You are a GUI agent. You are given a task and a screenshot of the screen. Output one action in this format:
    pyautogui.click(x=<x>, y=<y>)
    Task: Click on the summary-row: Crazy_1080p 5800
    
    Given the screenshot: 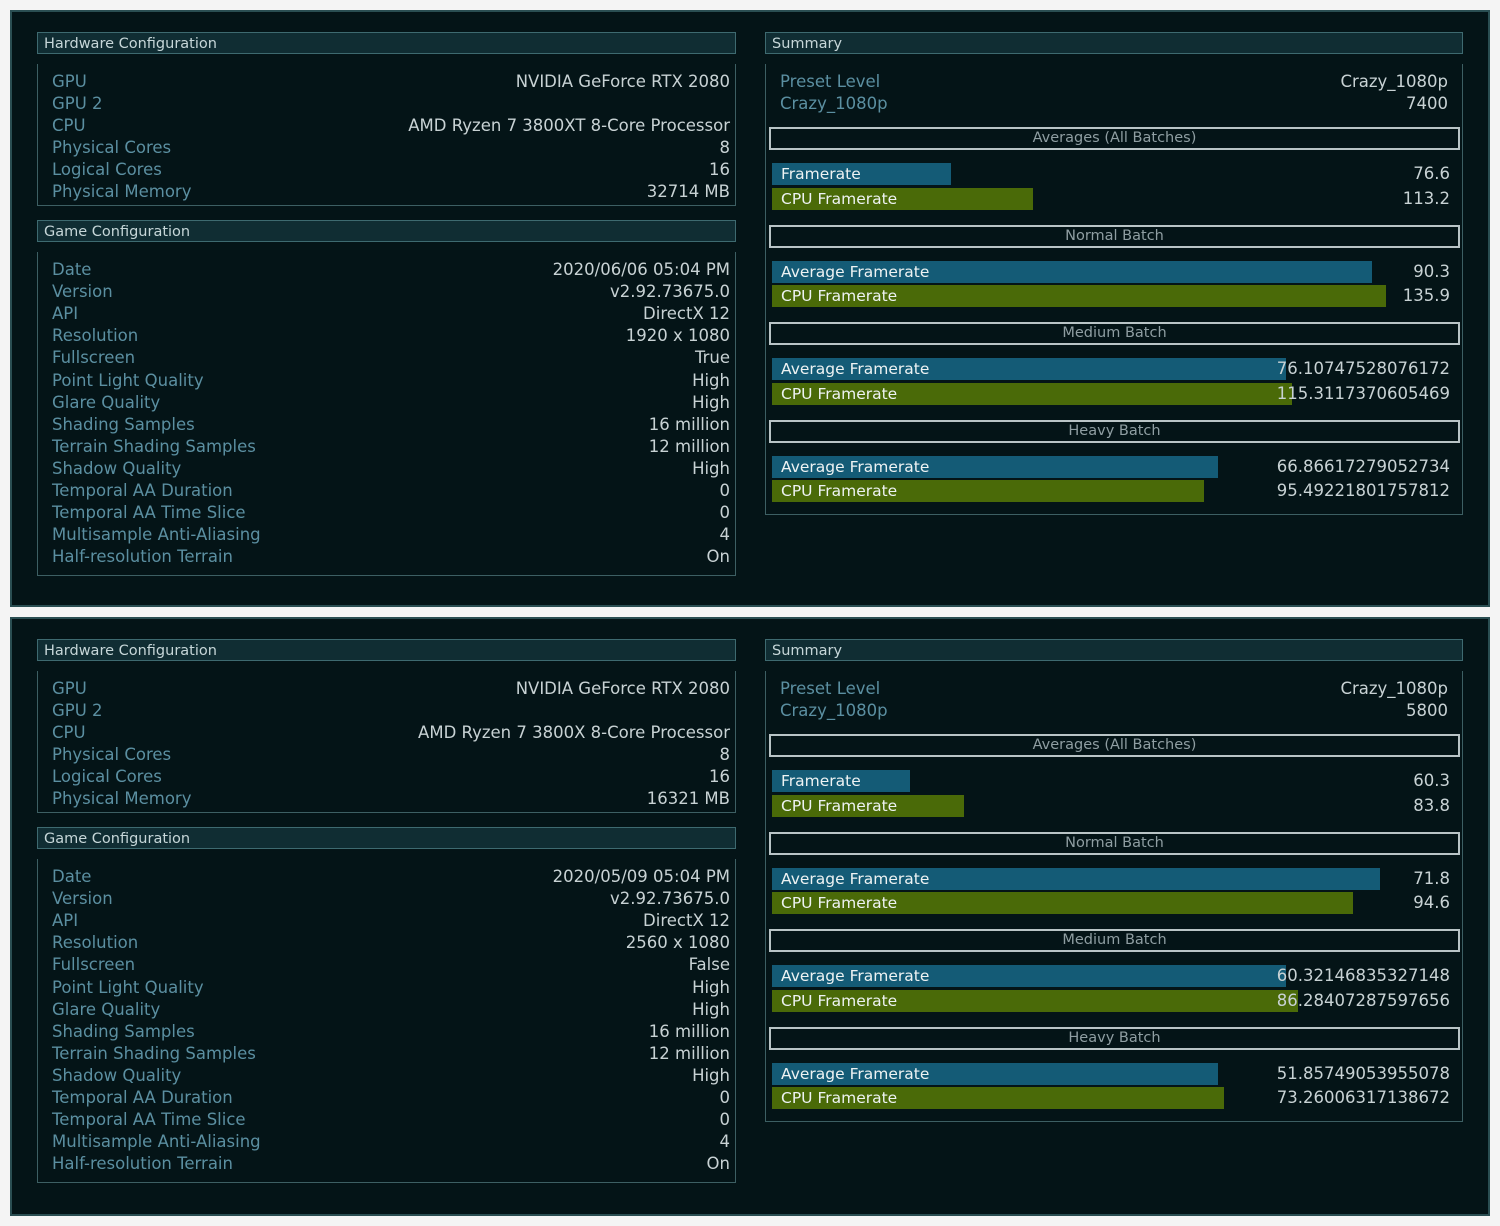 What is the action you would take?
    pyautogui.click(x=1109, y=711)
    